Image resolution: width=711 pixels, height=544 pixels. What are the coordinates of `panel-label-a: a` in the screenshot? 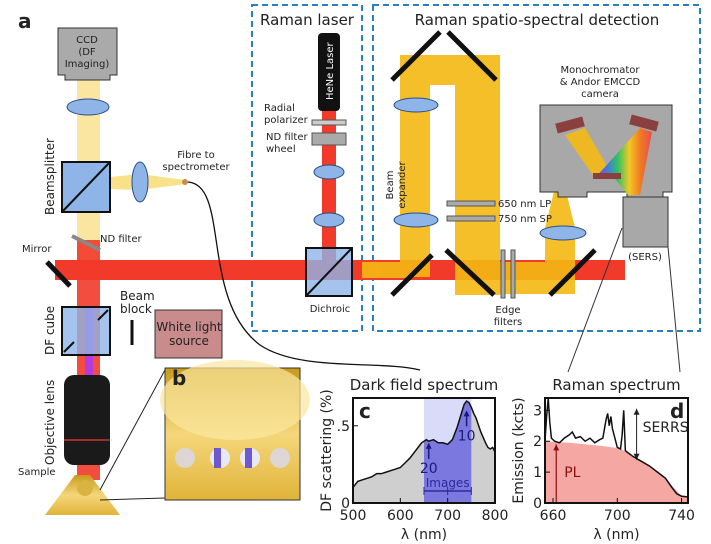 It's located at (25, 21).